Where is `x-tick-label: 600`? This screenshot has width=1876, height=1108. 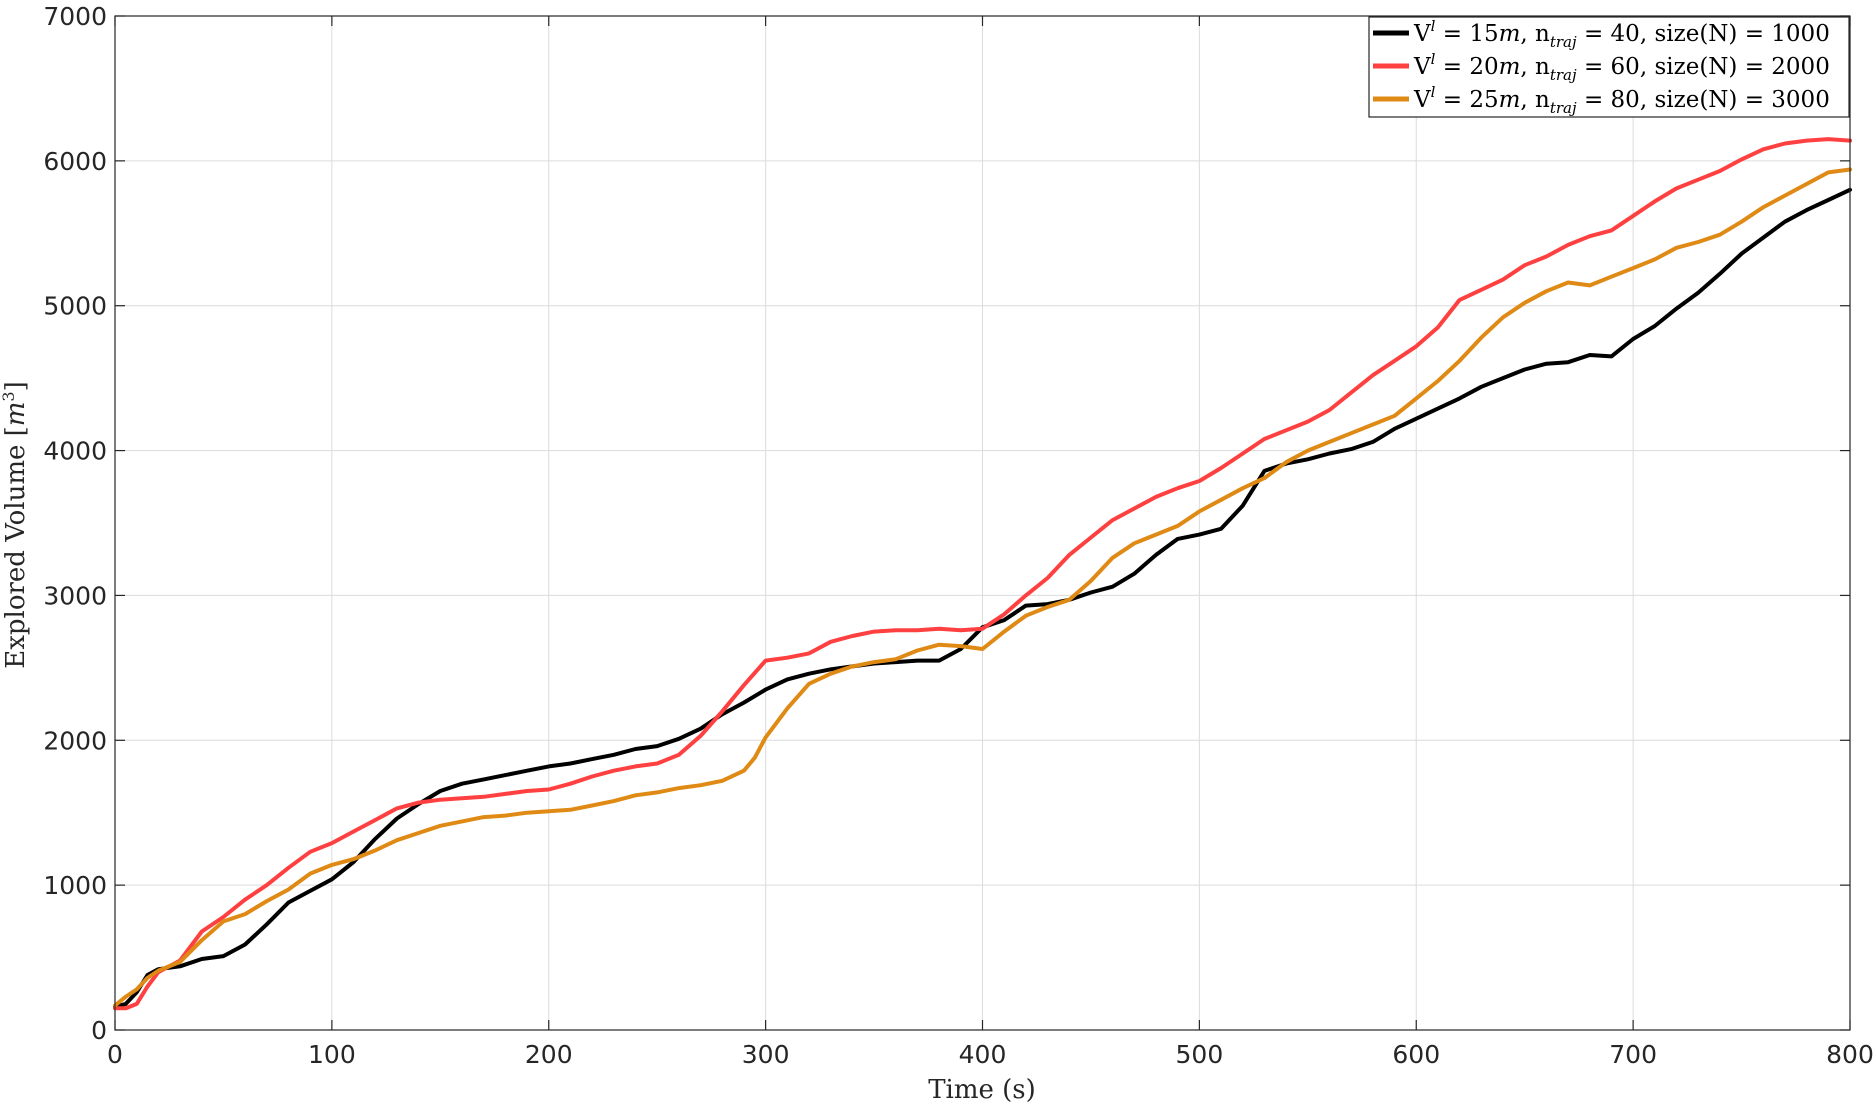
x-tick-label: 600 is located at coordinates (1416, 1054).